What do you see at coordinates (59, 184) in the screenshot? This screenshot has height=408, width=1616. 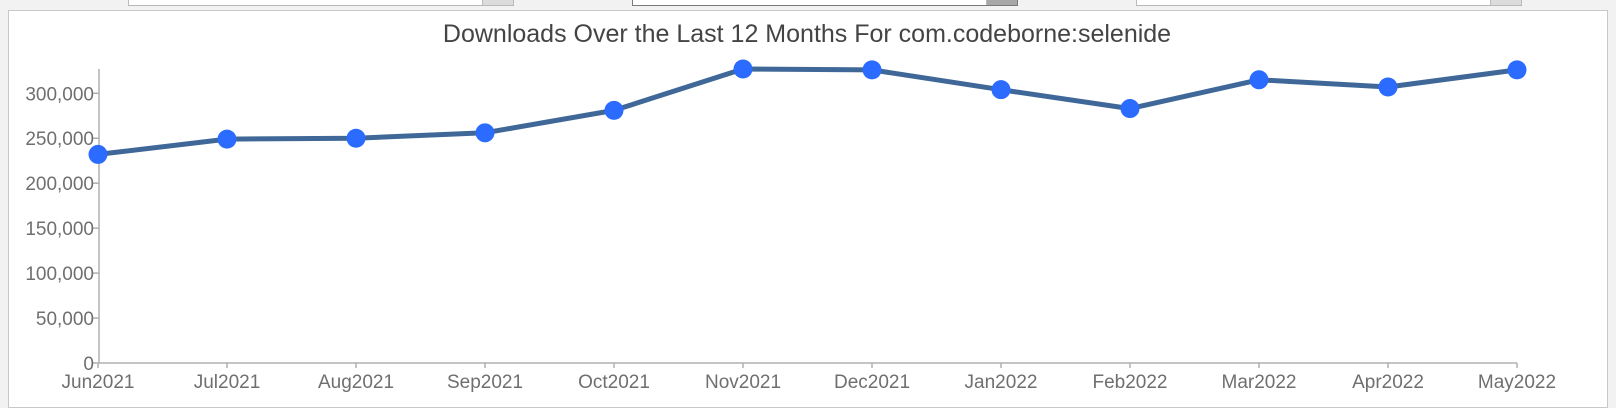 I see `y-tick-label: 200,000` at bounding box center [59, 184].